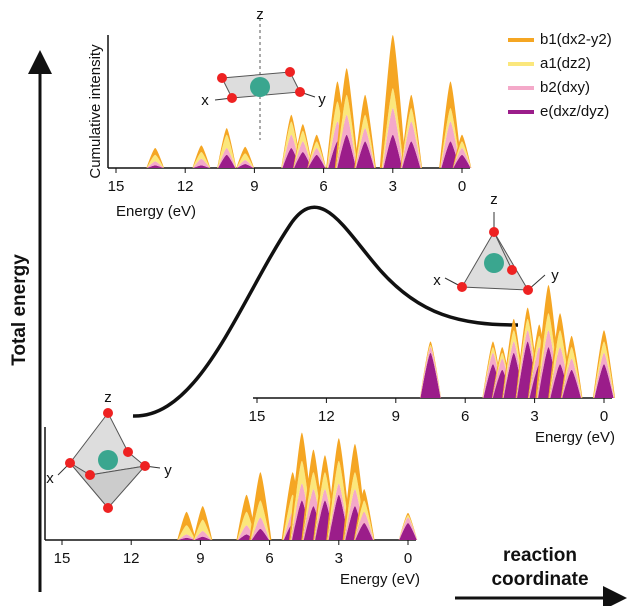 This screenshot has height=606, width=631. I want to click on x-axis-title: Energy (eV), so click(380, 579).